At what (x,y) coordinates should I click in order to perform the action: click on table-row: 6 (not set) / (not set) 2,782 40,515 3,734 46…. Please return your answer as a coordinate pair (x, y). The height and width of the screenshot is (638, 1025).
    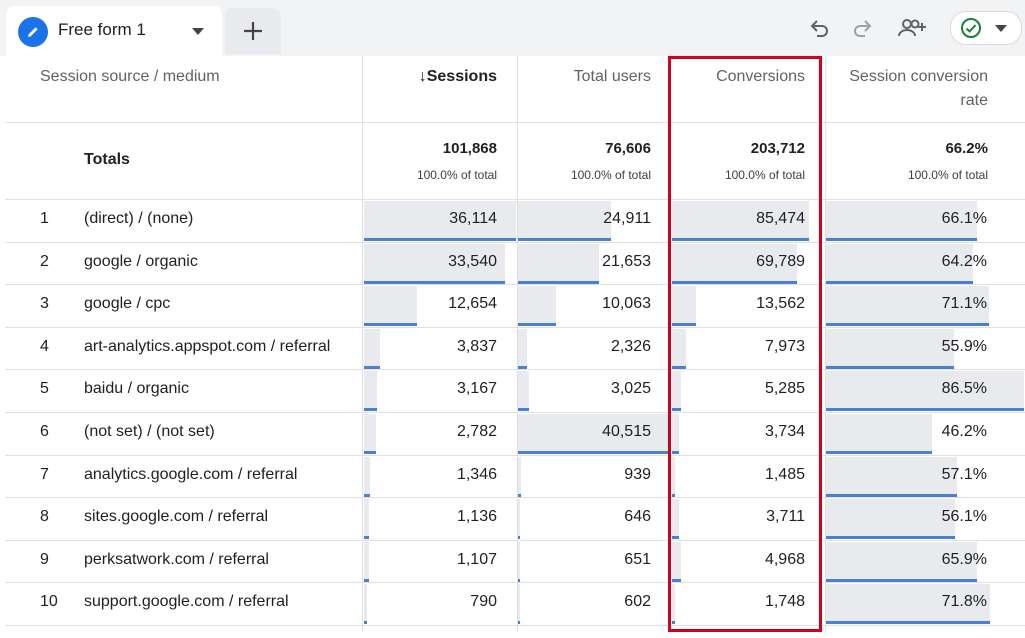
    Looking at the image, I should click on (512, 433).